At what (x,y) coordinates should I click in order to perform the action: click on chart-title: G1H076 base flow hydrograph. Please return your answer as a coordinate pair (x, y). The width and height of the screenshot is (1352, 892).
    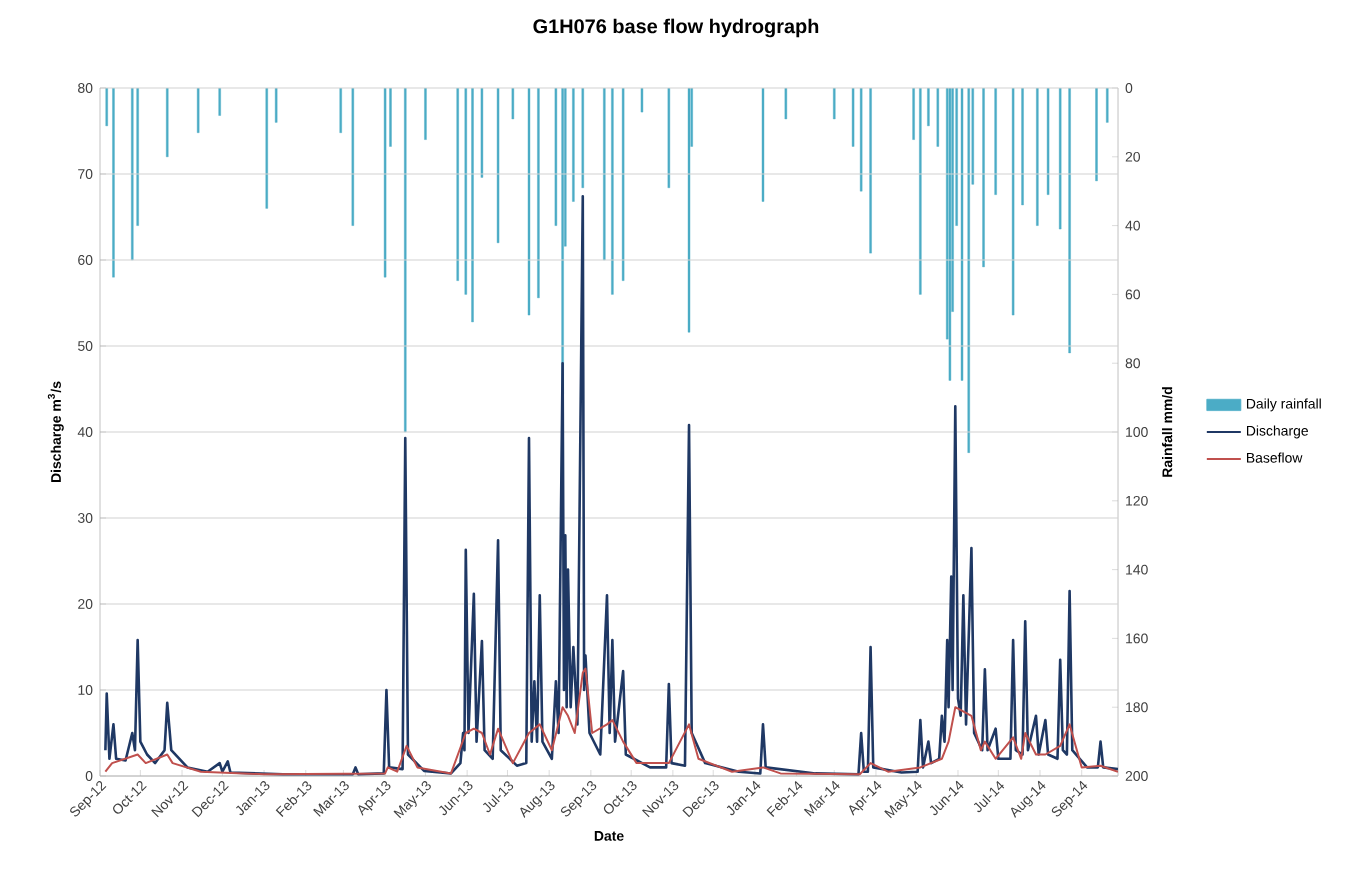
    Looking at the image, I should click on (676, 28).